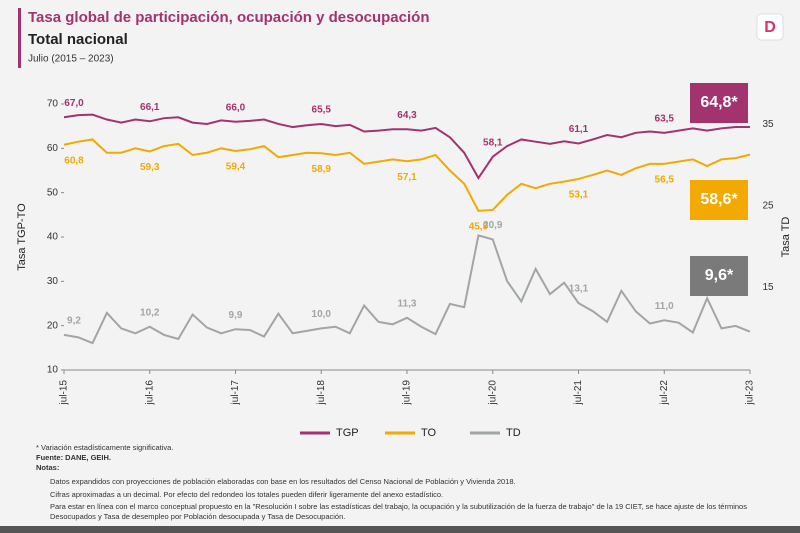 The height and width of the screenshot is (533, 800). I want to click on data-label: 45,9, so click(479, 226).